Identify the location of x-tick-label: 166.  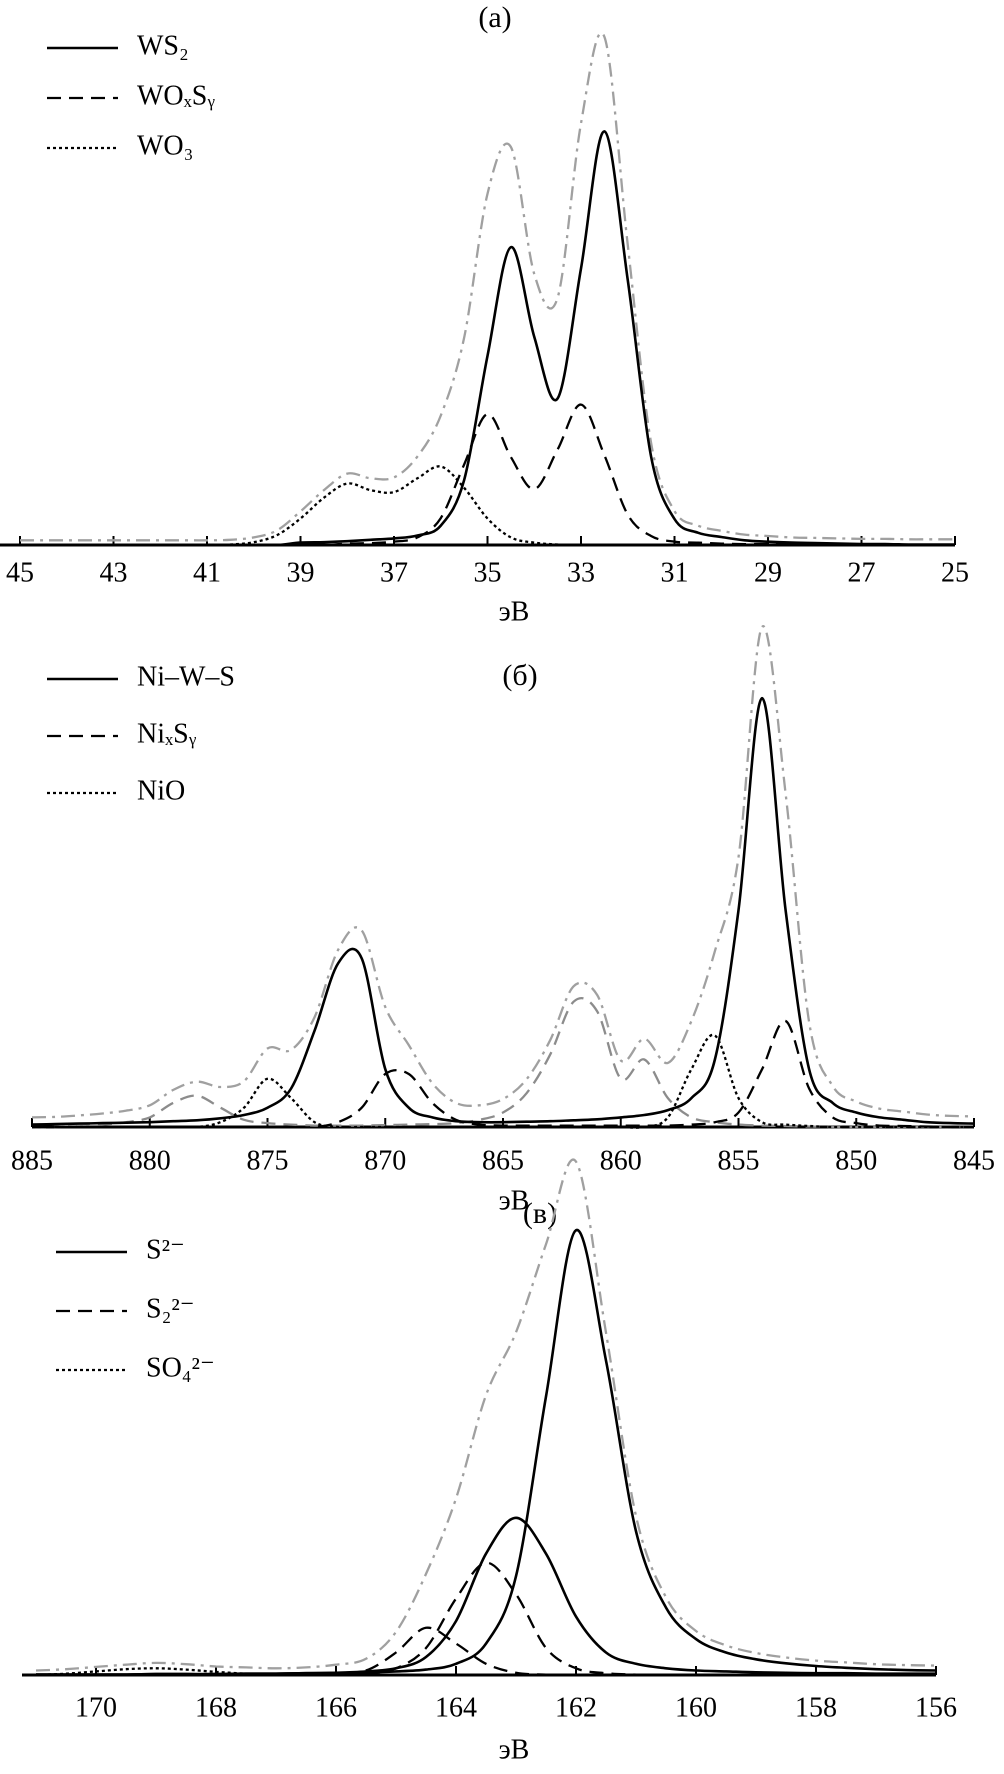
(336, 1707).